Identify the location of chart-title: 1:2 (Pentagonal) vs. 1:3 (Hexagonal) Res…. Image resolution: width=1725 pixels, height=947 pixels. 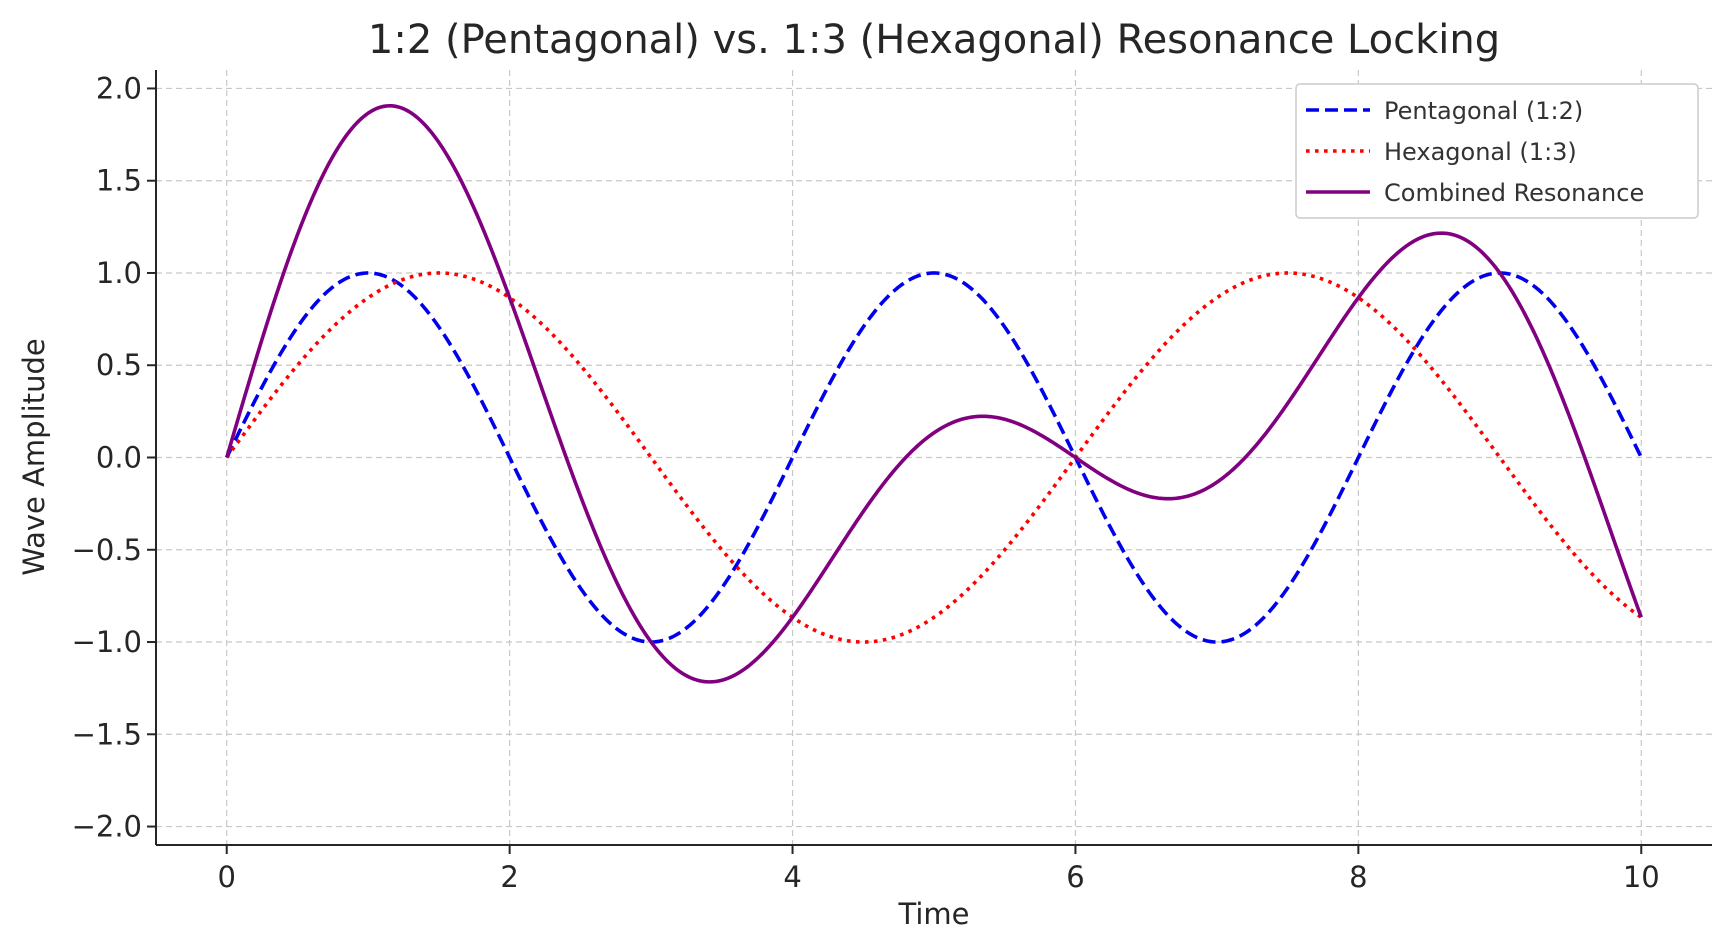
(934, 40).